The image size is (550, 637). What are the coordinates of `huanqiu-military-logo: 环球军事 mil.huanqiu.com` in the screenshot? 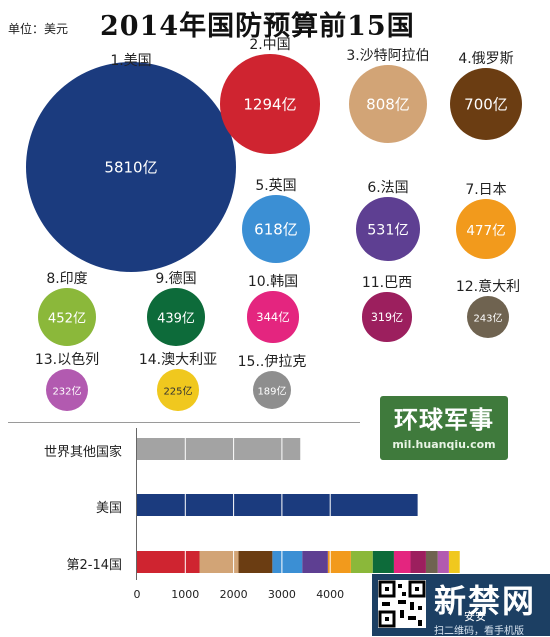 It's located at (444, 428).